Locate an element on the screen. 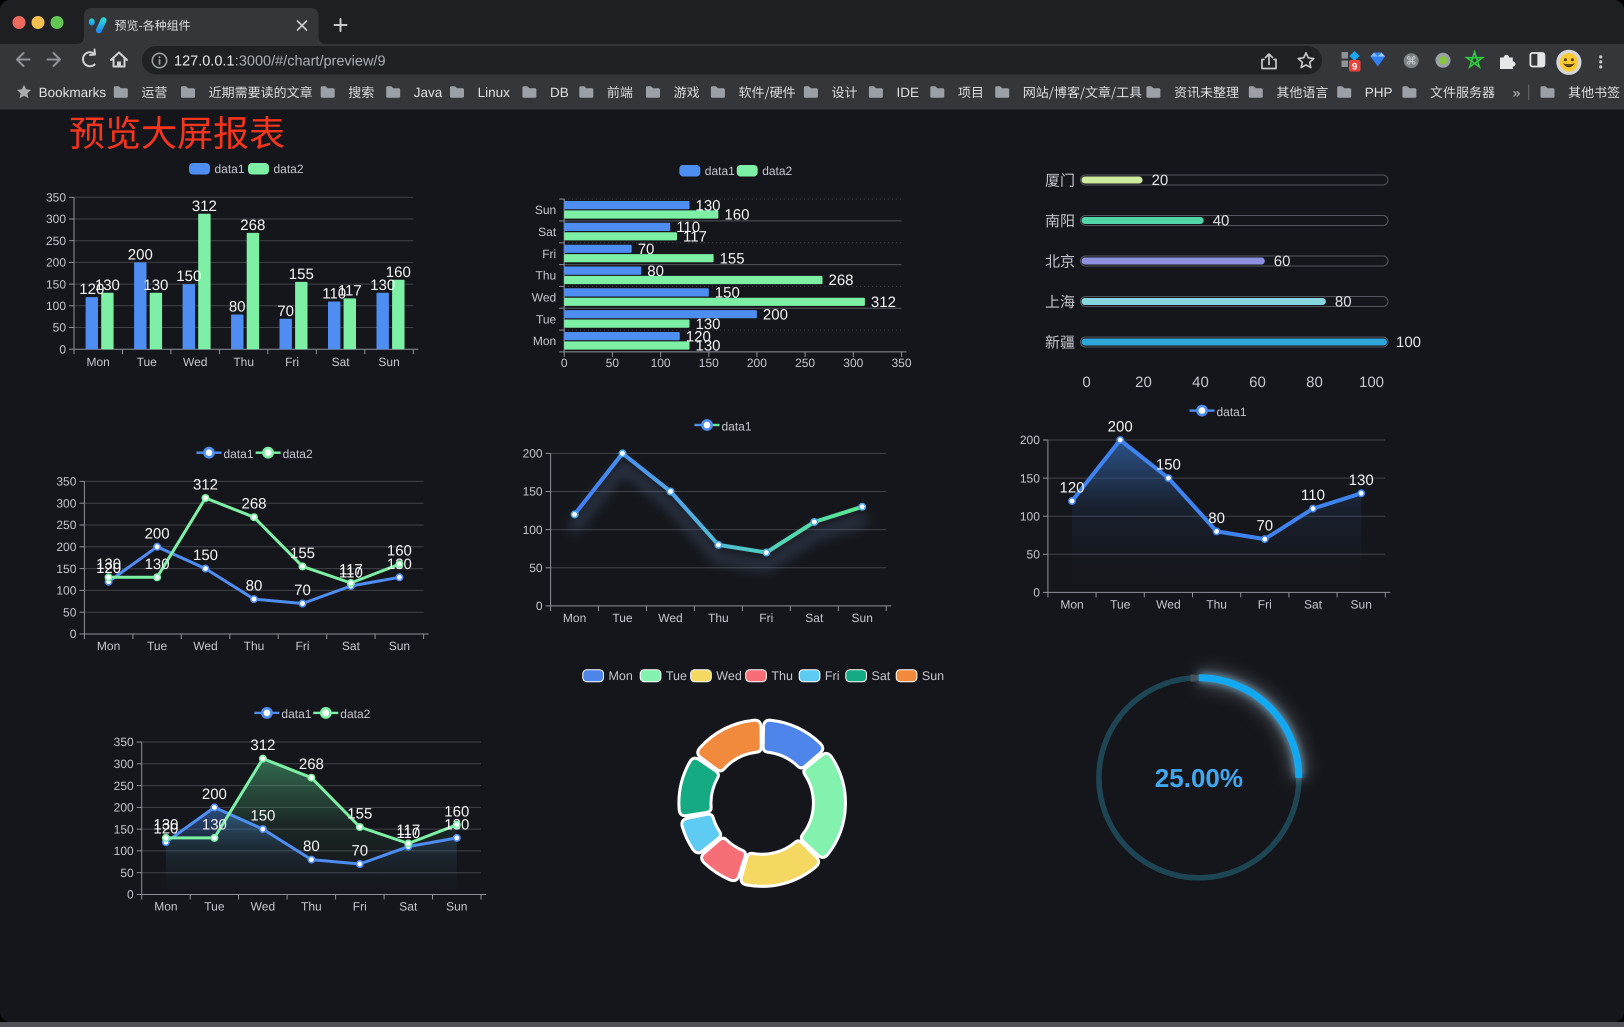 This screenshot has width=1624, height=1027. svg-text: :3000/#/chart/preview/9 is located at coordinates (310, 62).